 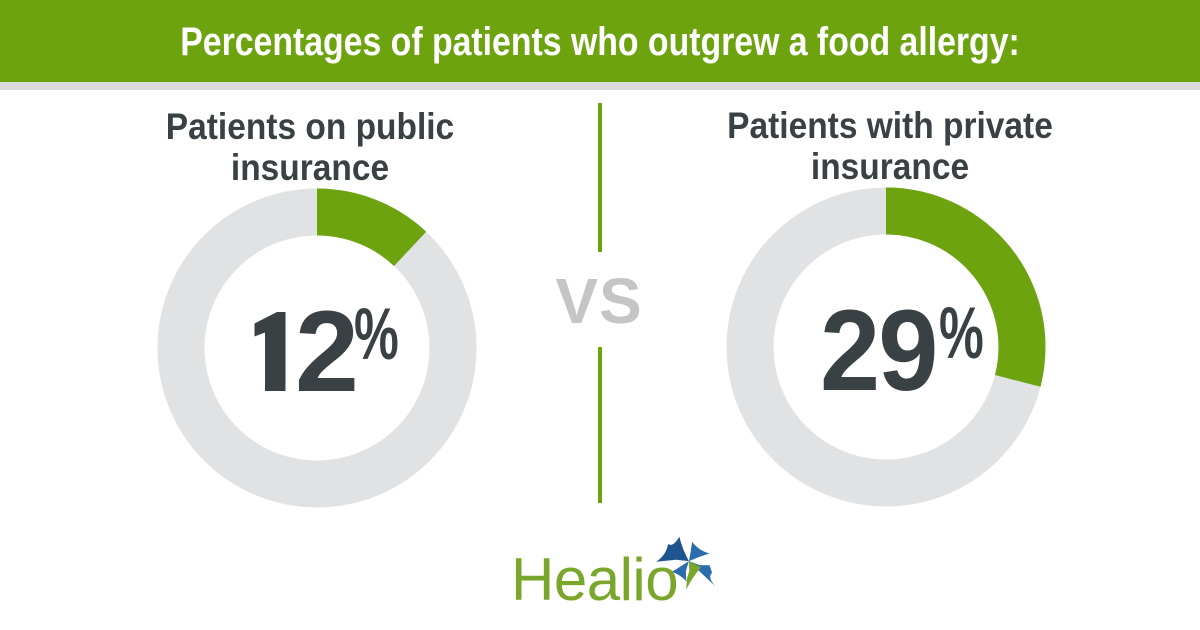 What do you see at coordinates (594, 579) in the screenshot?
I see `svg-text: Healio` at bounding box center [594, 579].